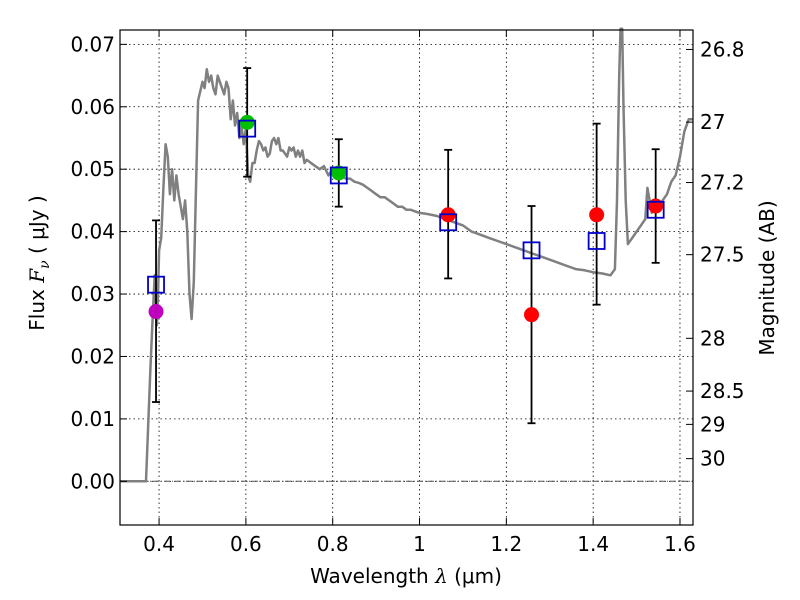 Image resolution: width=800 pixels, height=600 pixels. What do you see at coordinates (722, 391) in the screenshot?
I see `magnitude-tick-label: 28.5` at bounding box center [722, 391].